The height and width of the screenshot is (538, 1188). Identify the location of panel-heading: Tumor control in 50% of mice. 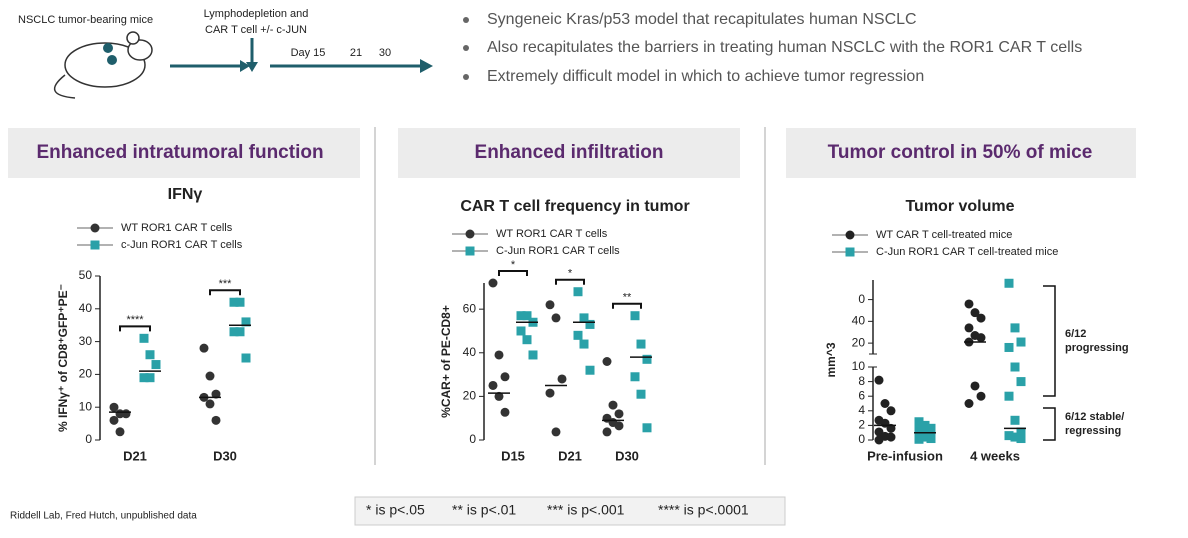
(960, 152).